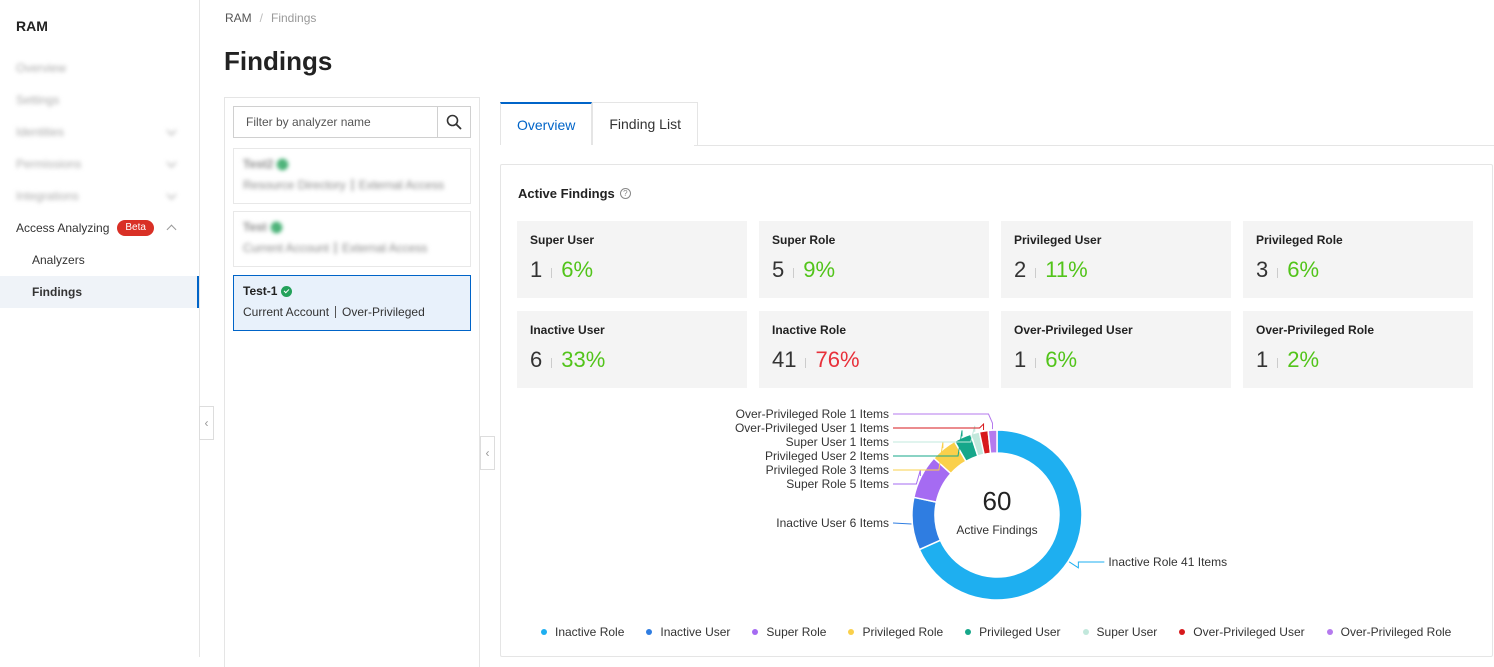  I want to click on stat-values: 41 76%, so click(874, 360).